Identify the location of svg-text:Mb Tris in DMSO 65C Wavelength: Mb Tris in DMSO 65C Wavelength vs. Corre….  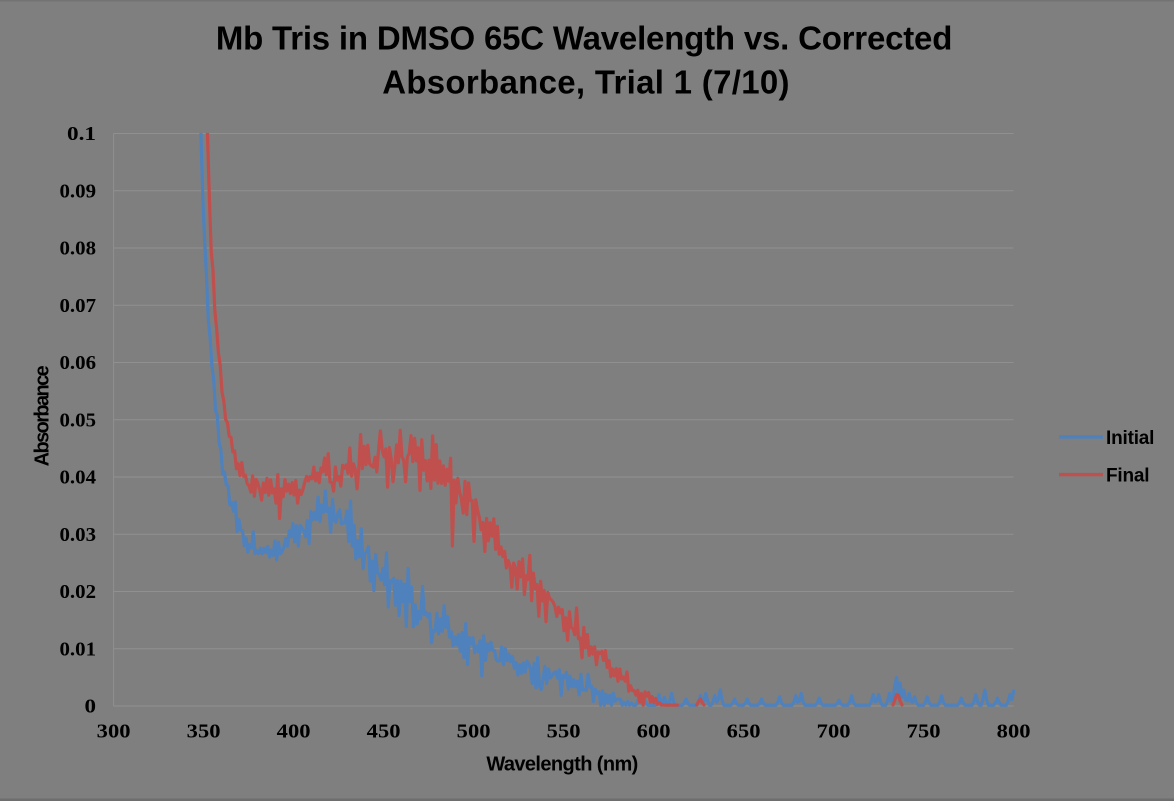
(584, 38).